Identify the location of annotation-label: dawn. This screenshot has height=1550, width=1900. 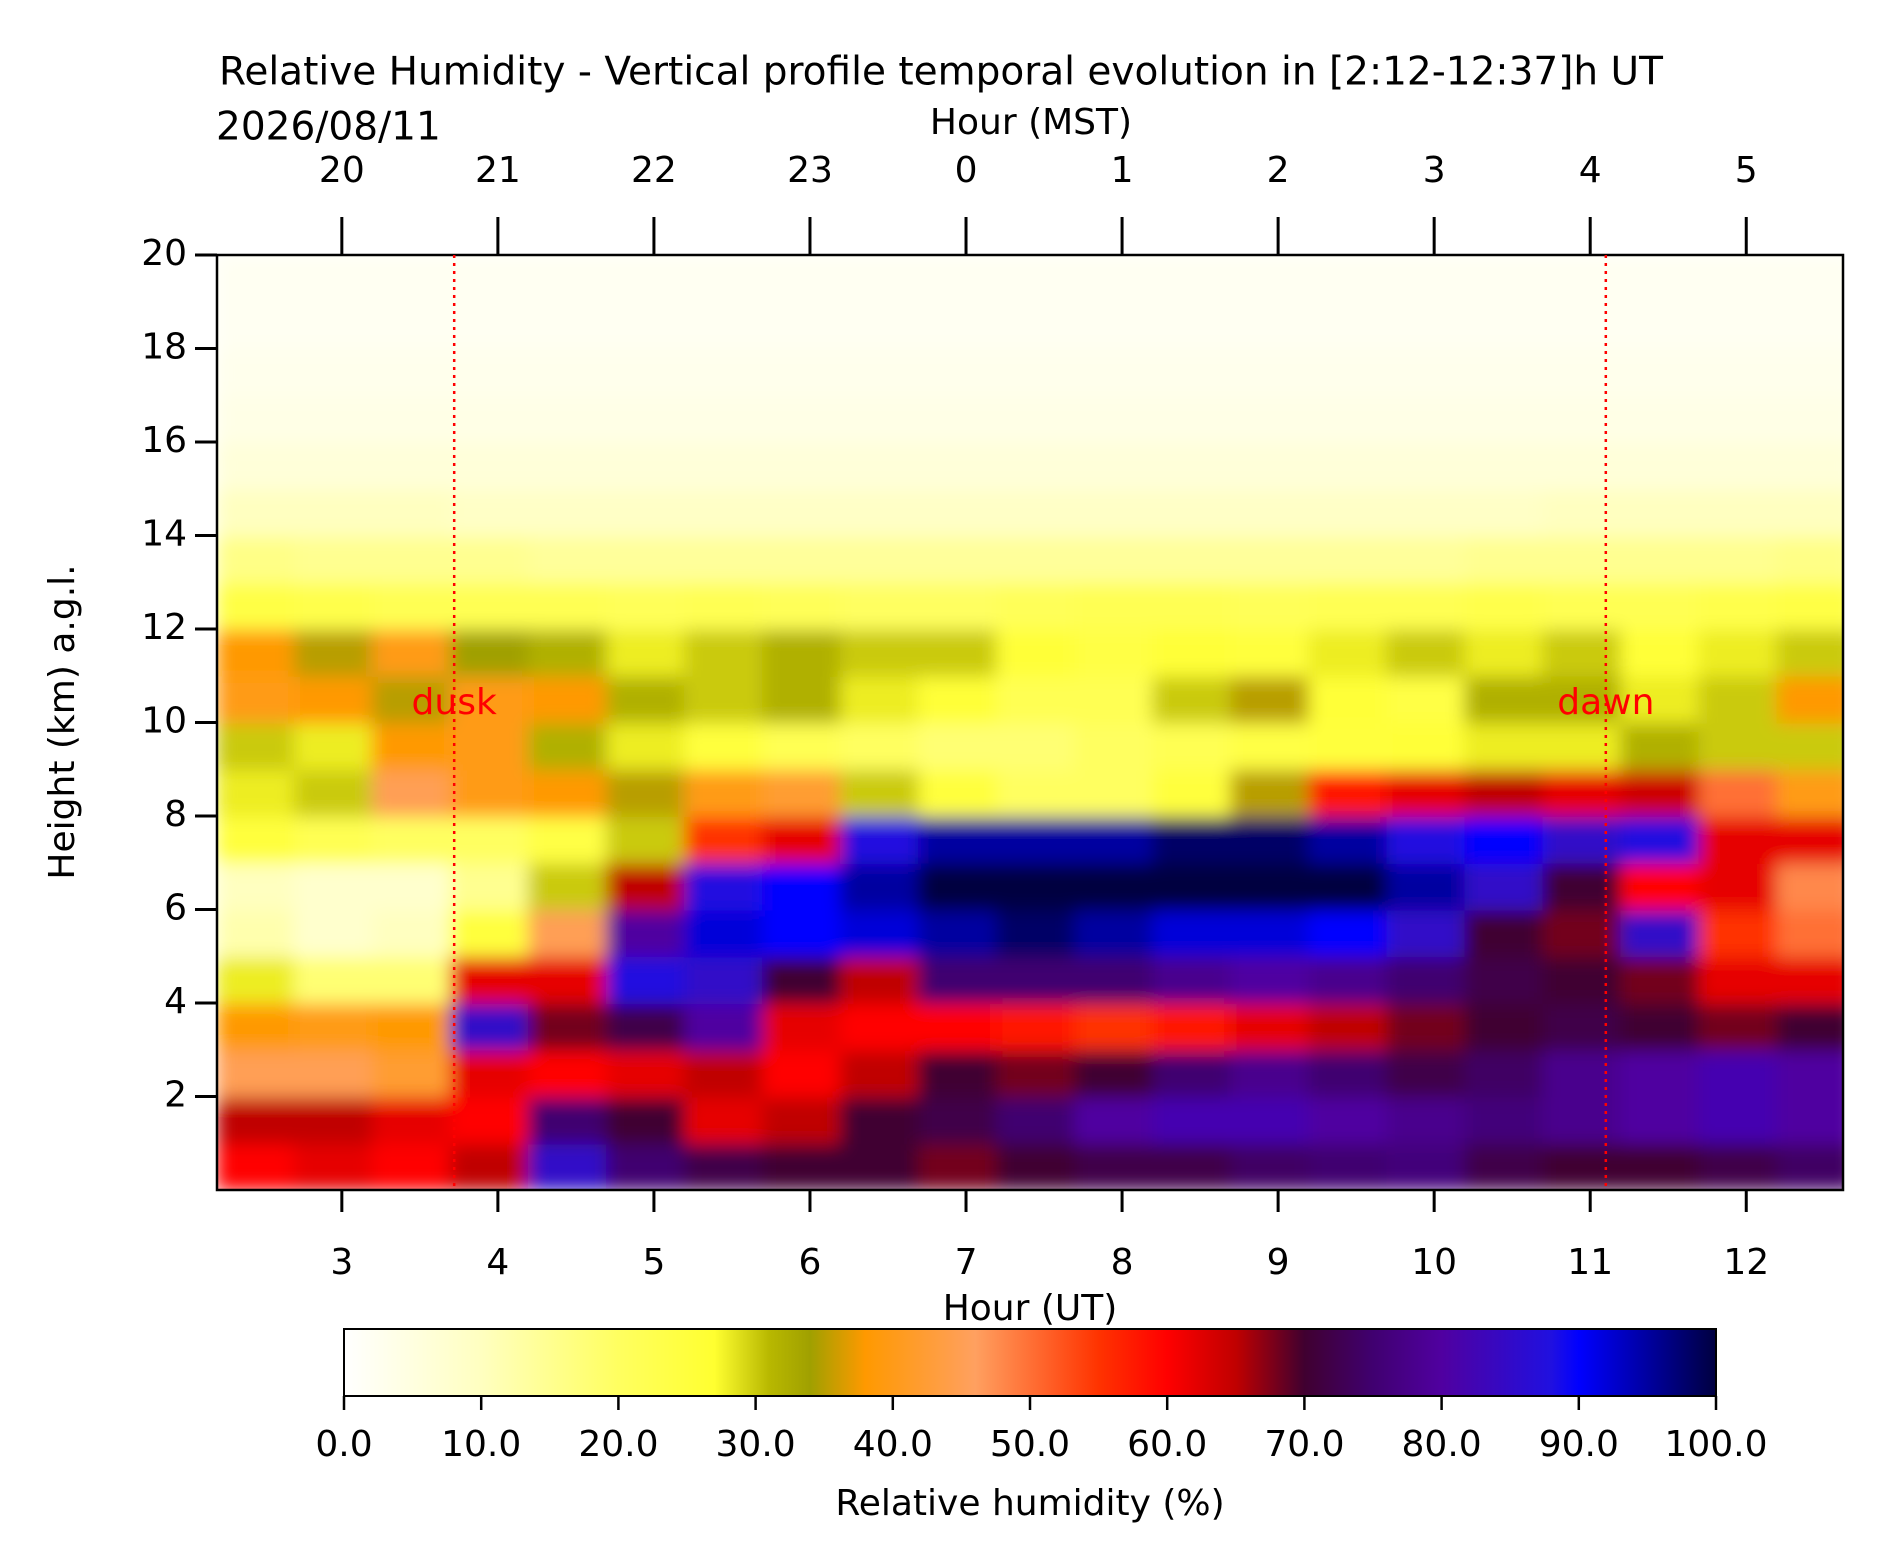
(1605, 702).